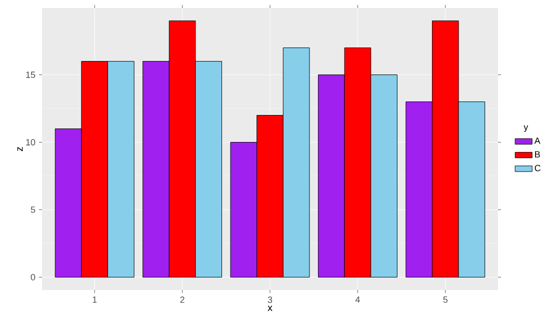  Describe the element at coordinates (33, 277) in the screenshot. I see `y-tick-label: 0` at that location.